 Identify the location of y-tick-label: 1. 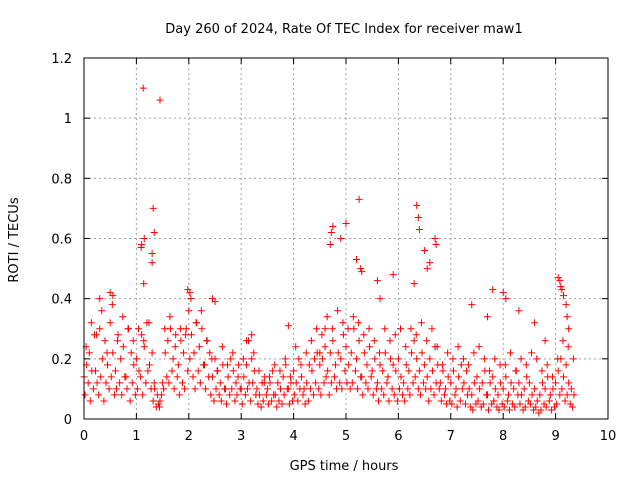
(68, 119).